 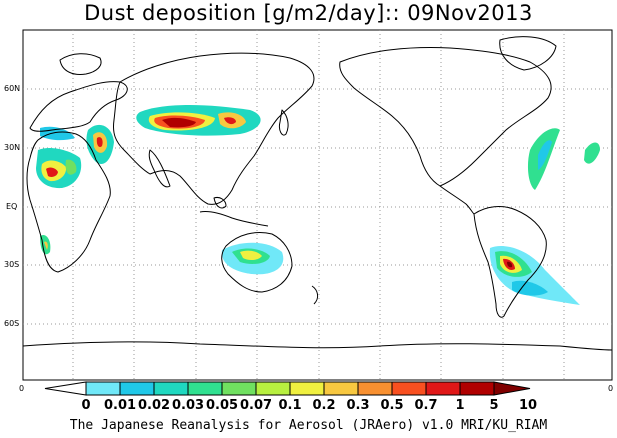 I want to click on coast-africa, so click(x=68, y=202).